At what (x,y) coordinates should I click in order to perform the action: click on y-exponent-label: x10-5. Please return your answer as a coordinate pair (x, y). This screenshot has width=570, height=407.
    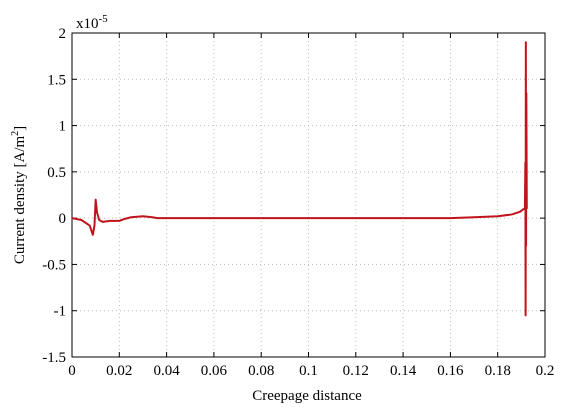
    Looking at the image, I should click on (92, 22).